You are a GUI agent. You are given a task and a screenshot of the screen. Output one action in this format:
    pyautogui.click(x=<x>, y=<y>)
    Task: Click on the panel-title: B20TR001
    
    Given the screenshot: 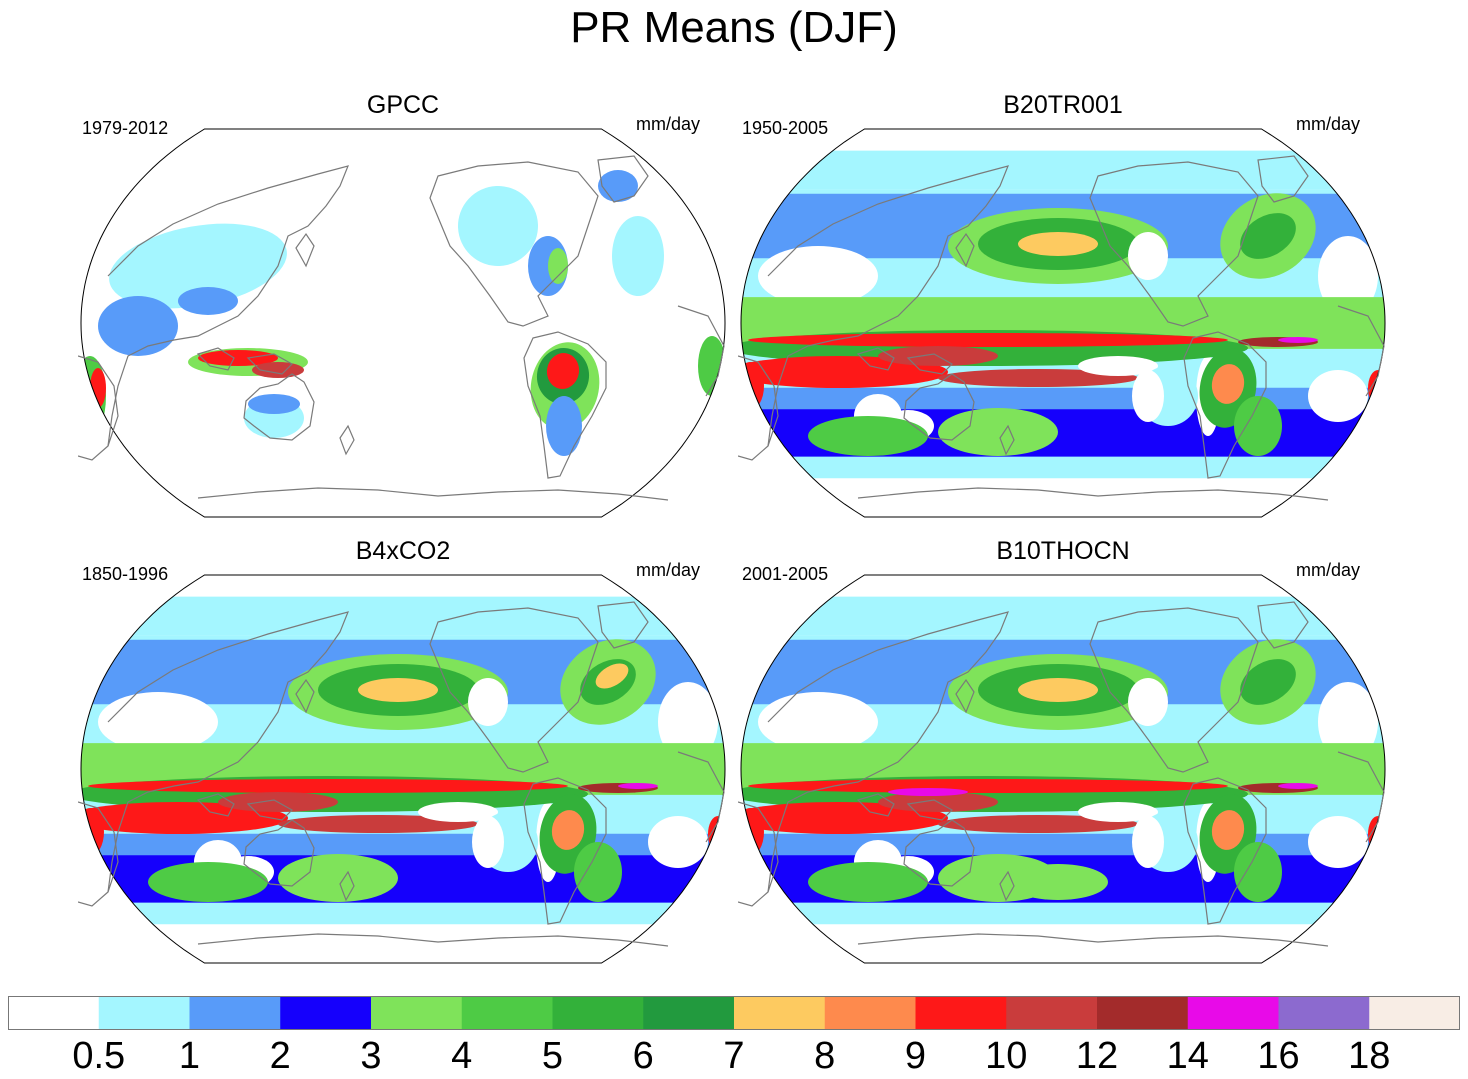 What is the action you would take?
    pyautogui.click(x=1063, y=105)
    